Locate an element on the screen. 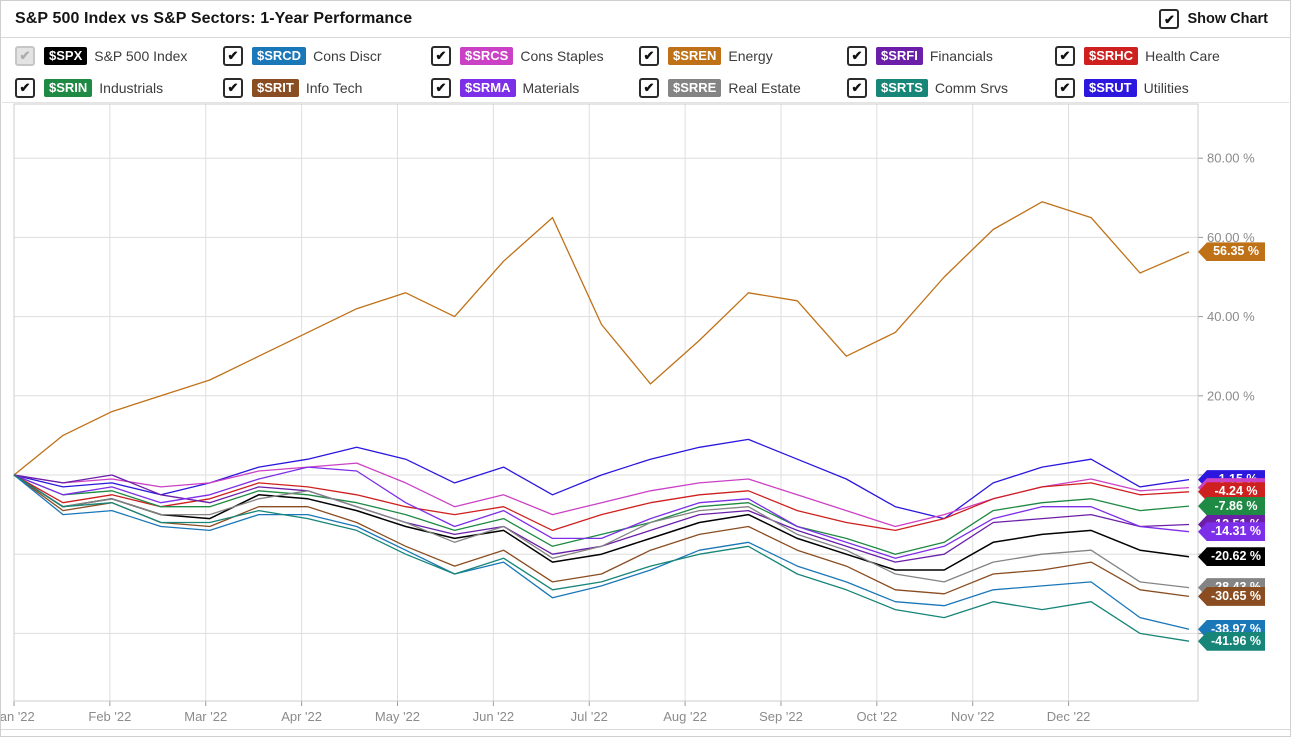 Image resolution: width=1291 pixels, height=737 pixels. legend-label-cons_staples: Cons Staples is located at coordinates (562, 55).